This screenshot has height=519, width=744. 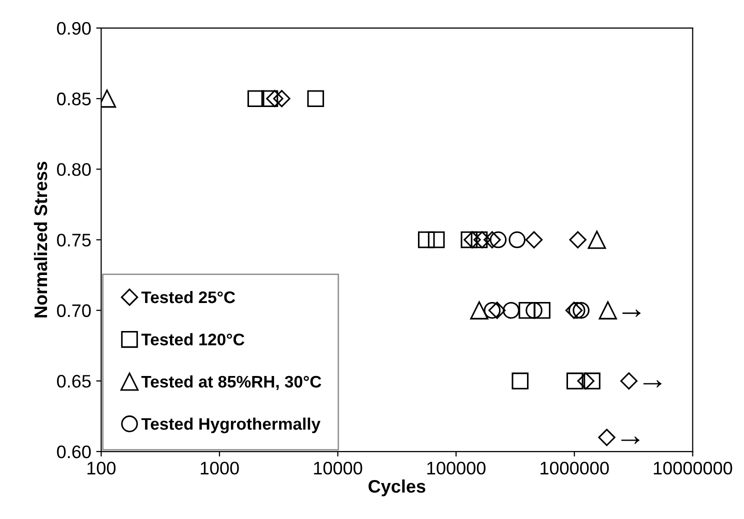 I want to click on x-tick-label: 1000000, so click(x=574, y=468).